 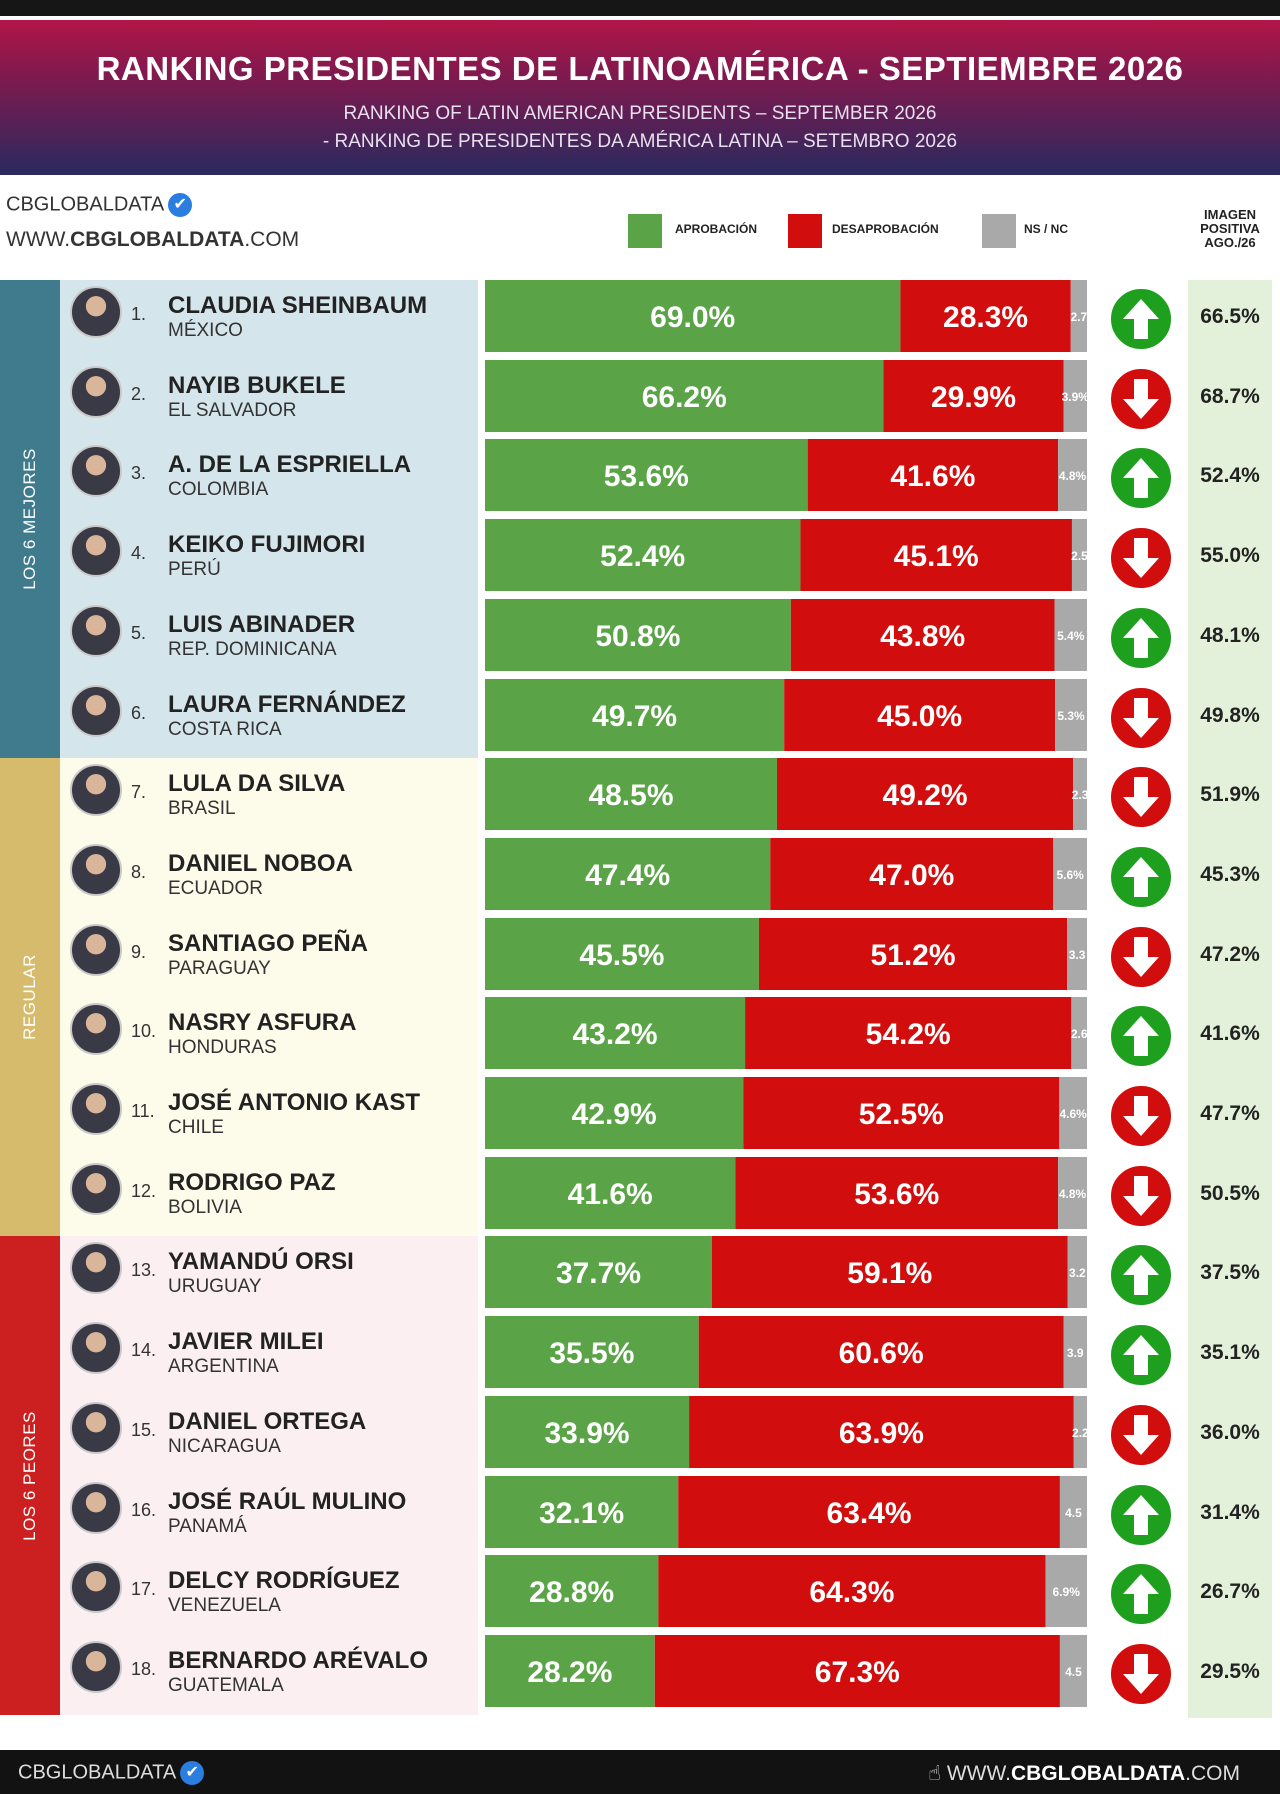 I want to click on president-name: LULA DA SILVA, so click(x=257, y=784).